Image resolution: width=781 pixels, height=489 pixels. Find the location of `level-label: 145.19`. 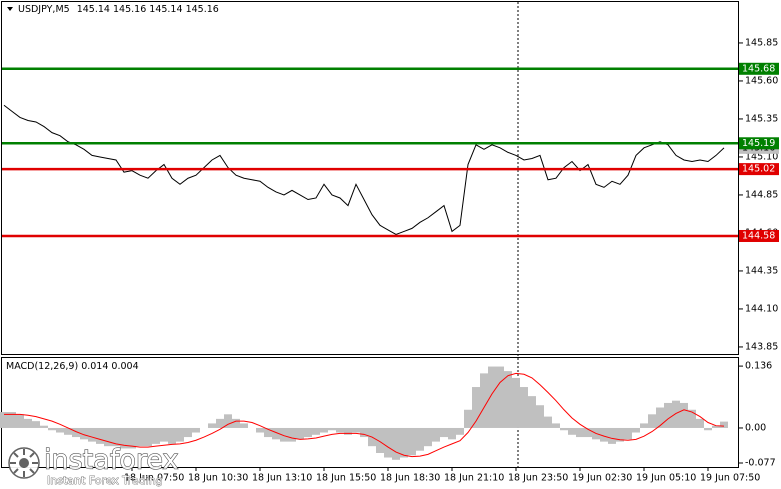

level-label: 145.19 is located at coordinates (758, 143).